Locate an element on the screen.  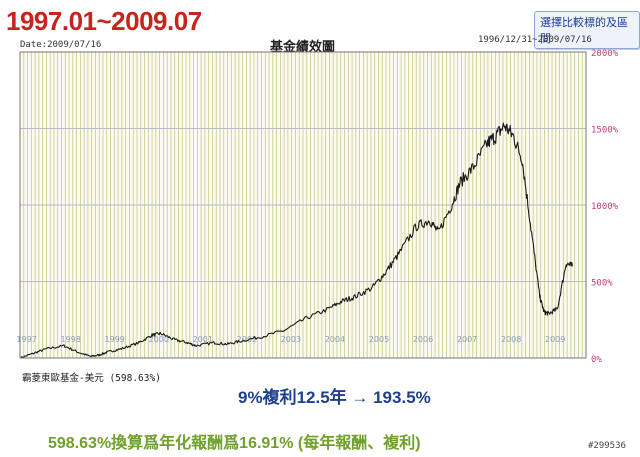
y-tick-label: 500% is located at coordinates (602, 284).